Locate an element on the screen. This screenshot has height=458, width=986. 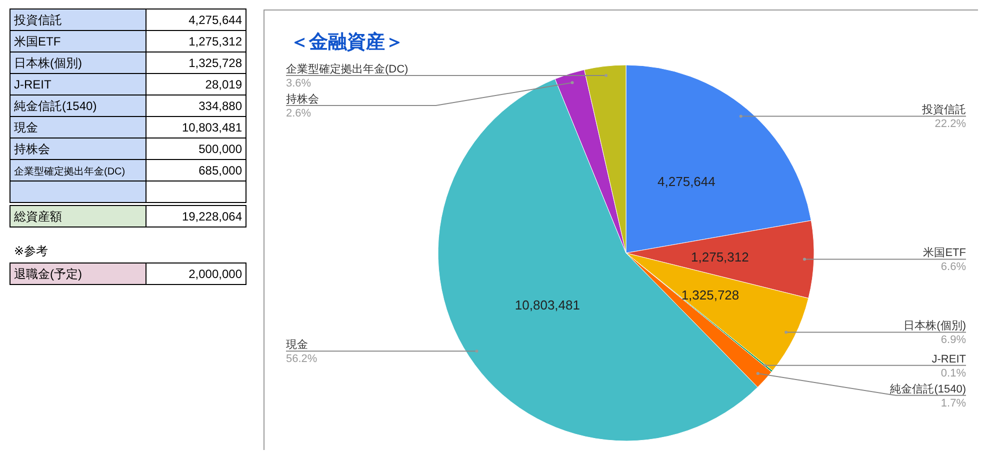
slice-label: 日本株(個別) is located at coordinates (935, 325).